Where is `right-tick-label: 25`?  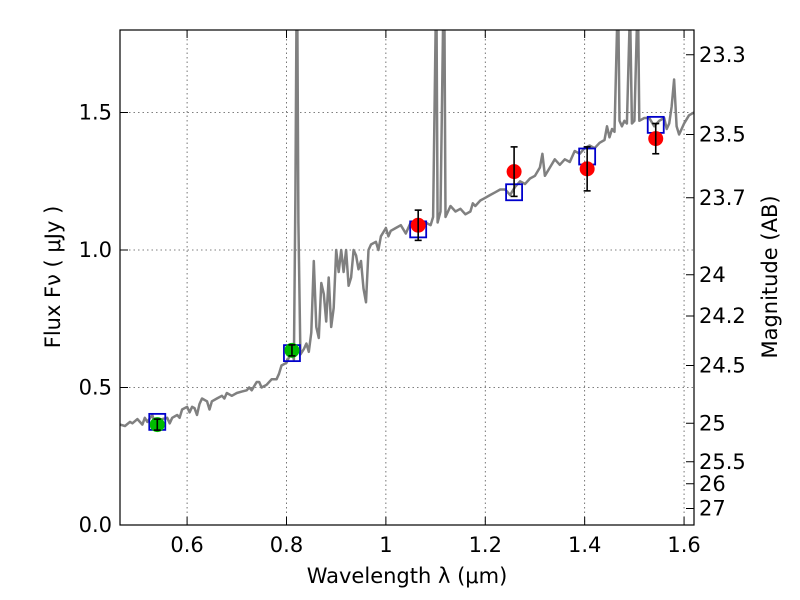 right-tick-label: 25 is located at coordinates (712, 423).